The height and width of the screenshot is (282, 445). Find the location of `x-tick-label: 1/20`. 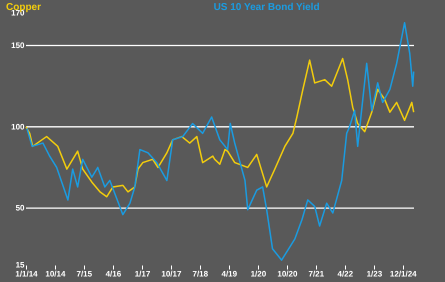

x-tick-label: 1/20 is located at coordinates (258, 274).